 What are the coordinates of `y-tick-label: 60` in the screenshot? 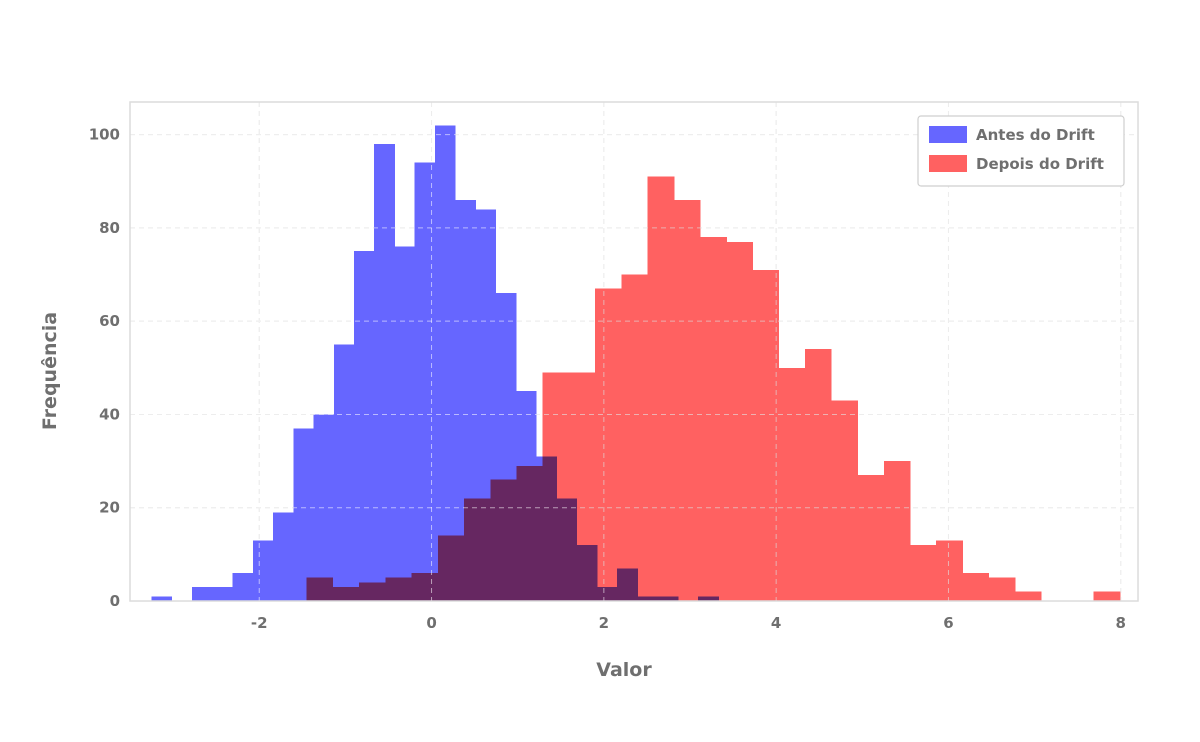 It's located at (109, 321).